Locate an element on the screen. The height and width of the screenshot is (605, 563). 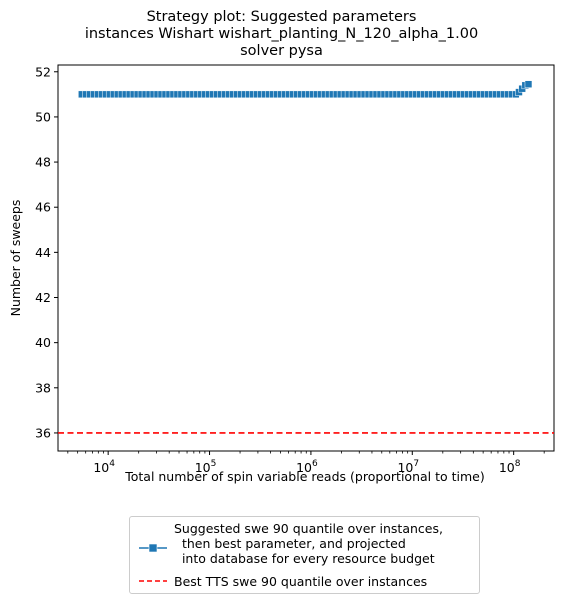
y-tick-label: 52 is located at coordinates (43, 71).